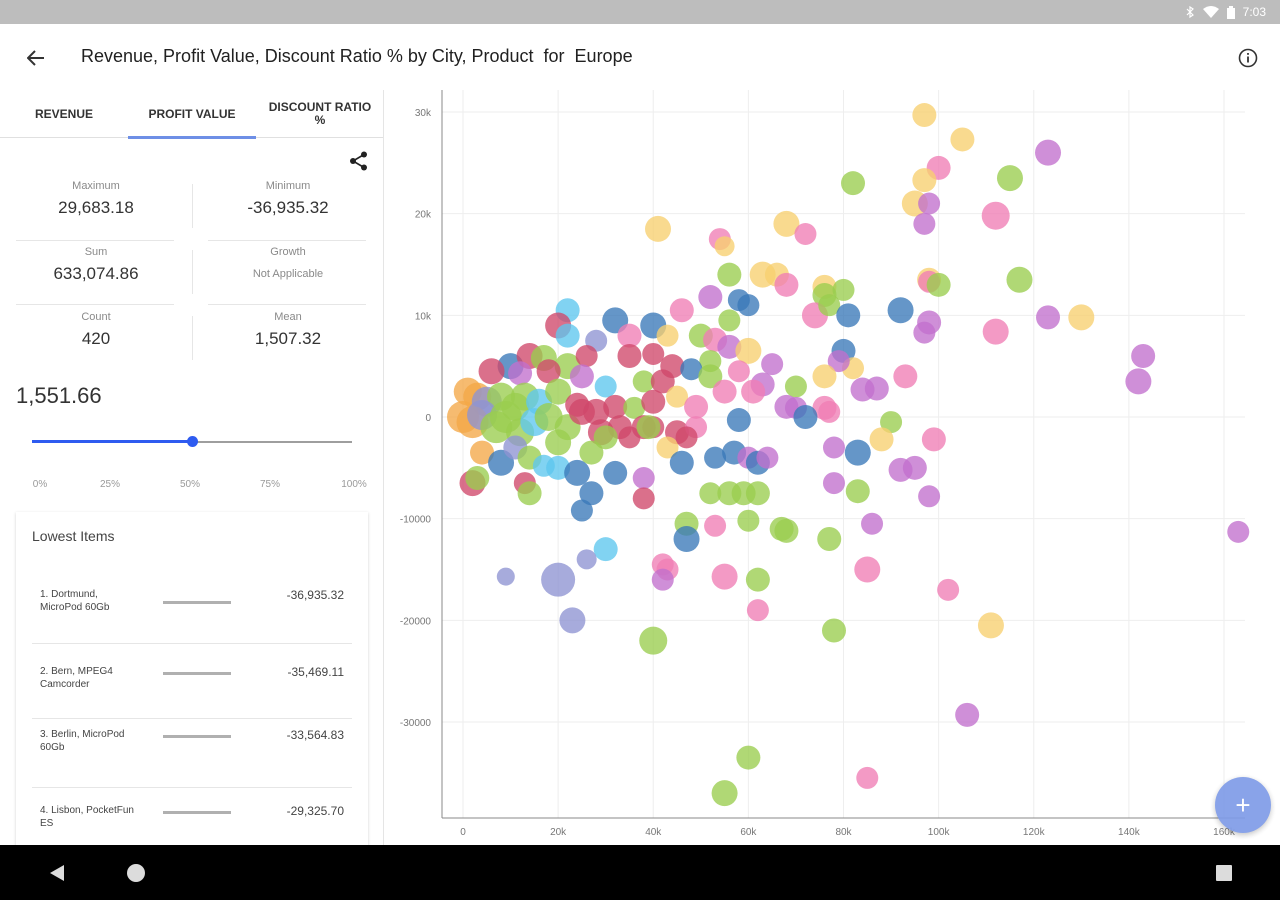  Describe the element at coordinates (288, 338) in the screenshot. I see `stat-value: 1,507.32` at that location.